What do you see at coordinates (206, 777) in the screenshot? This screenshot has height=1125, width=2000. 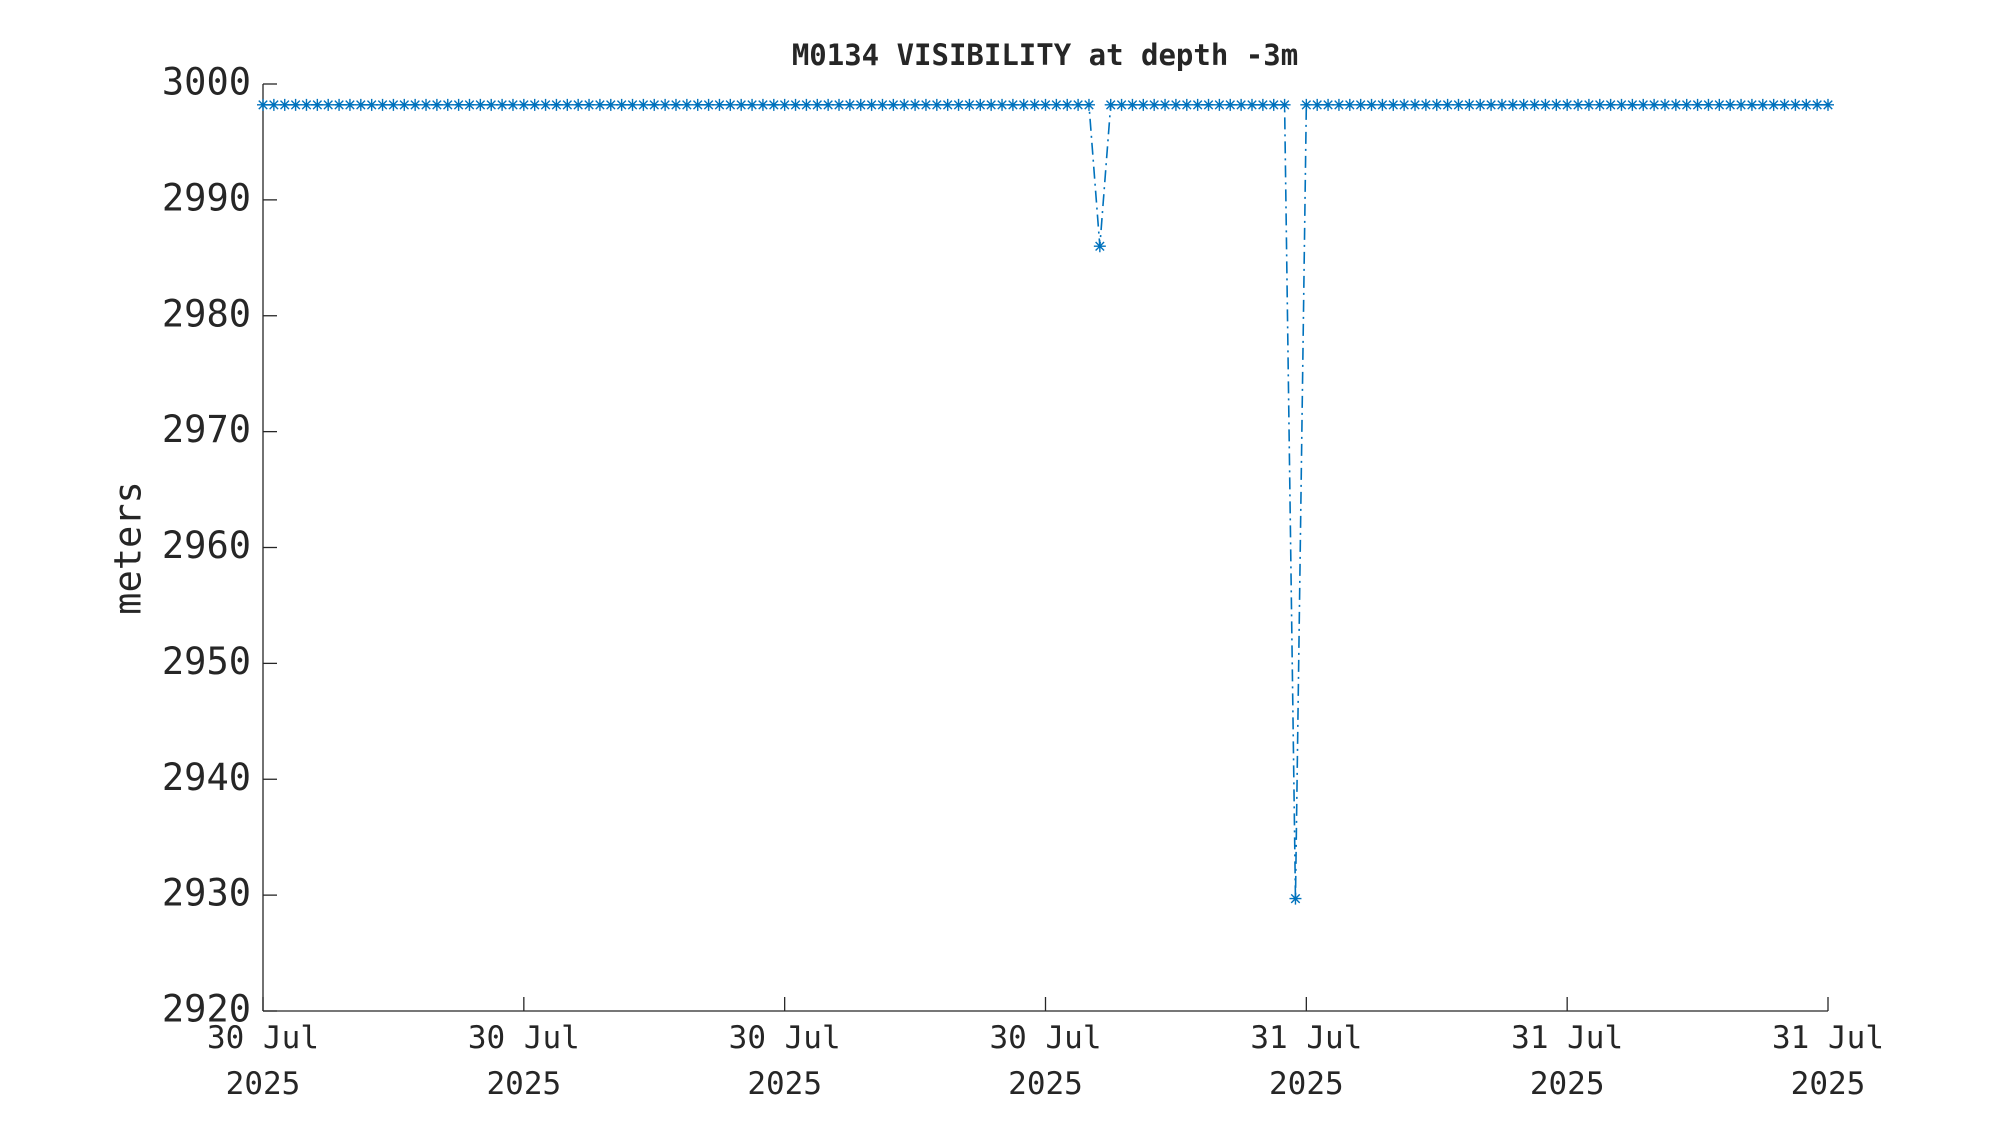 I see `y-tick-label: 2940` at bounding box center [206, 777].